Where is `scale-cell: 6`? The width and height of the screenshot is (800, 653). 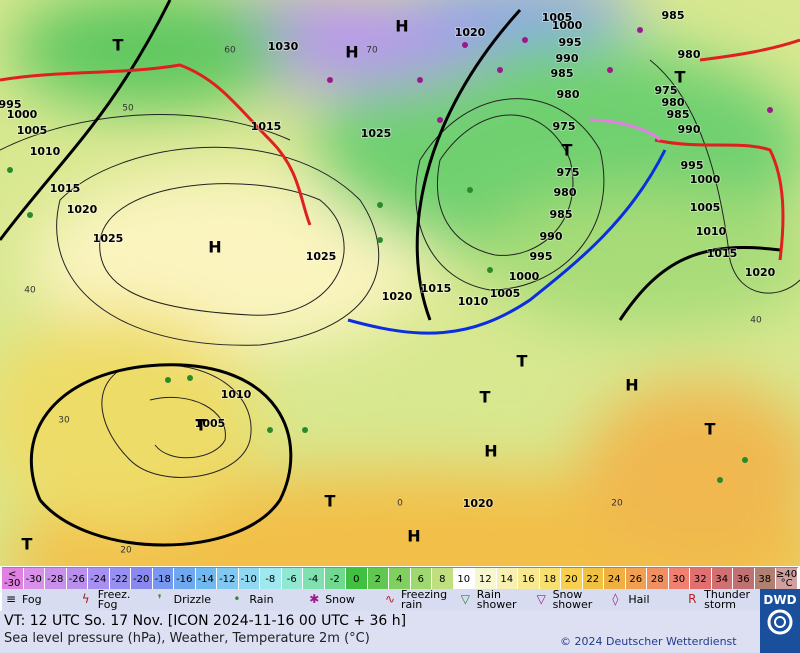 scale-cell: 6 is located at coordinates (421, 579).